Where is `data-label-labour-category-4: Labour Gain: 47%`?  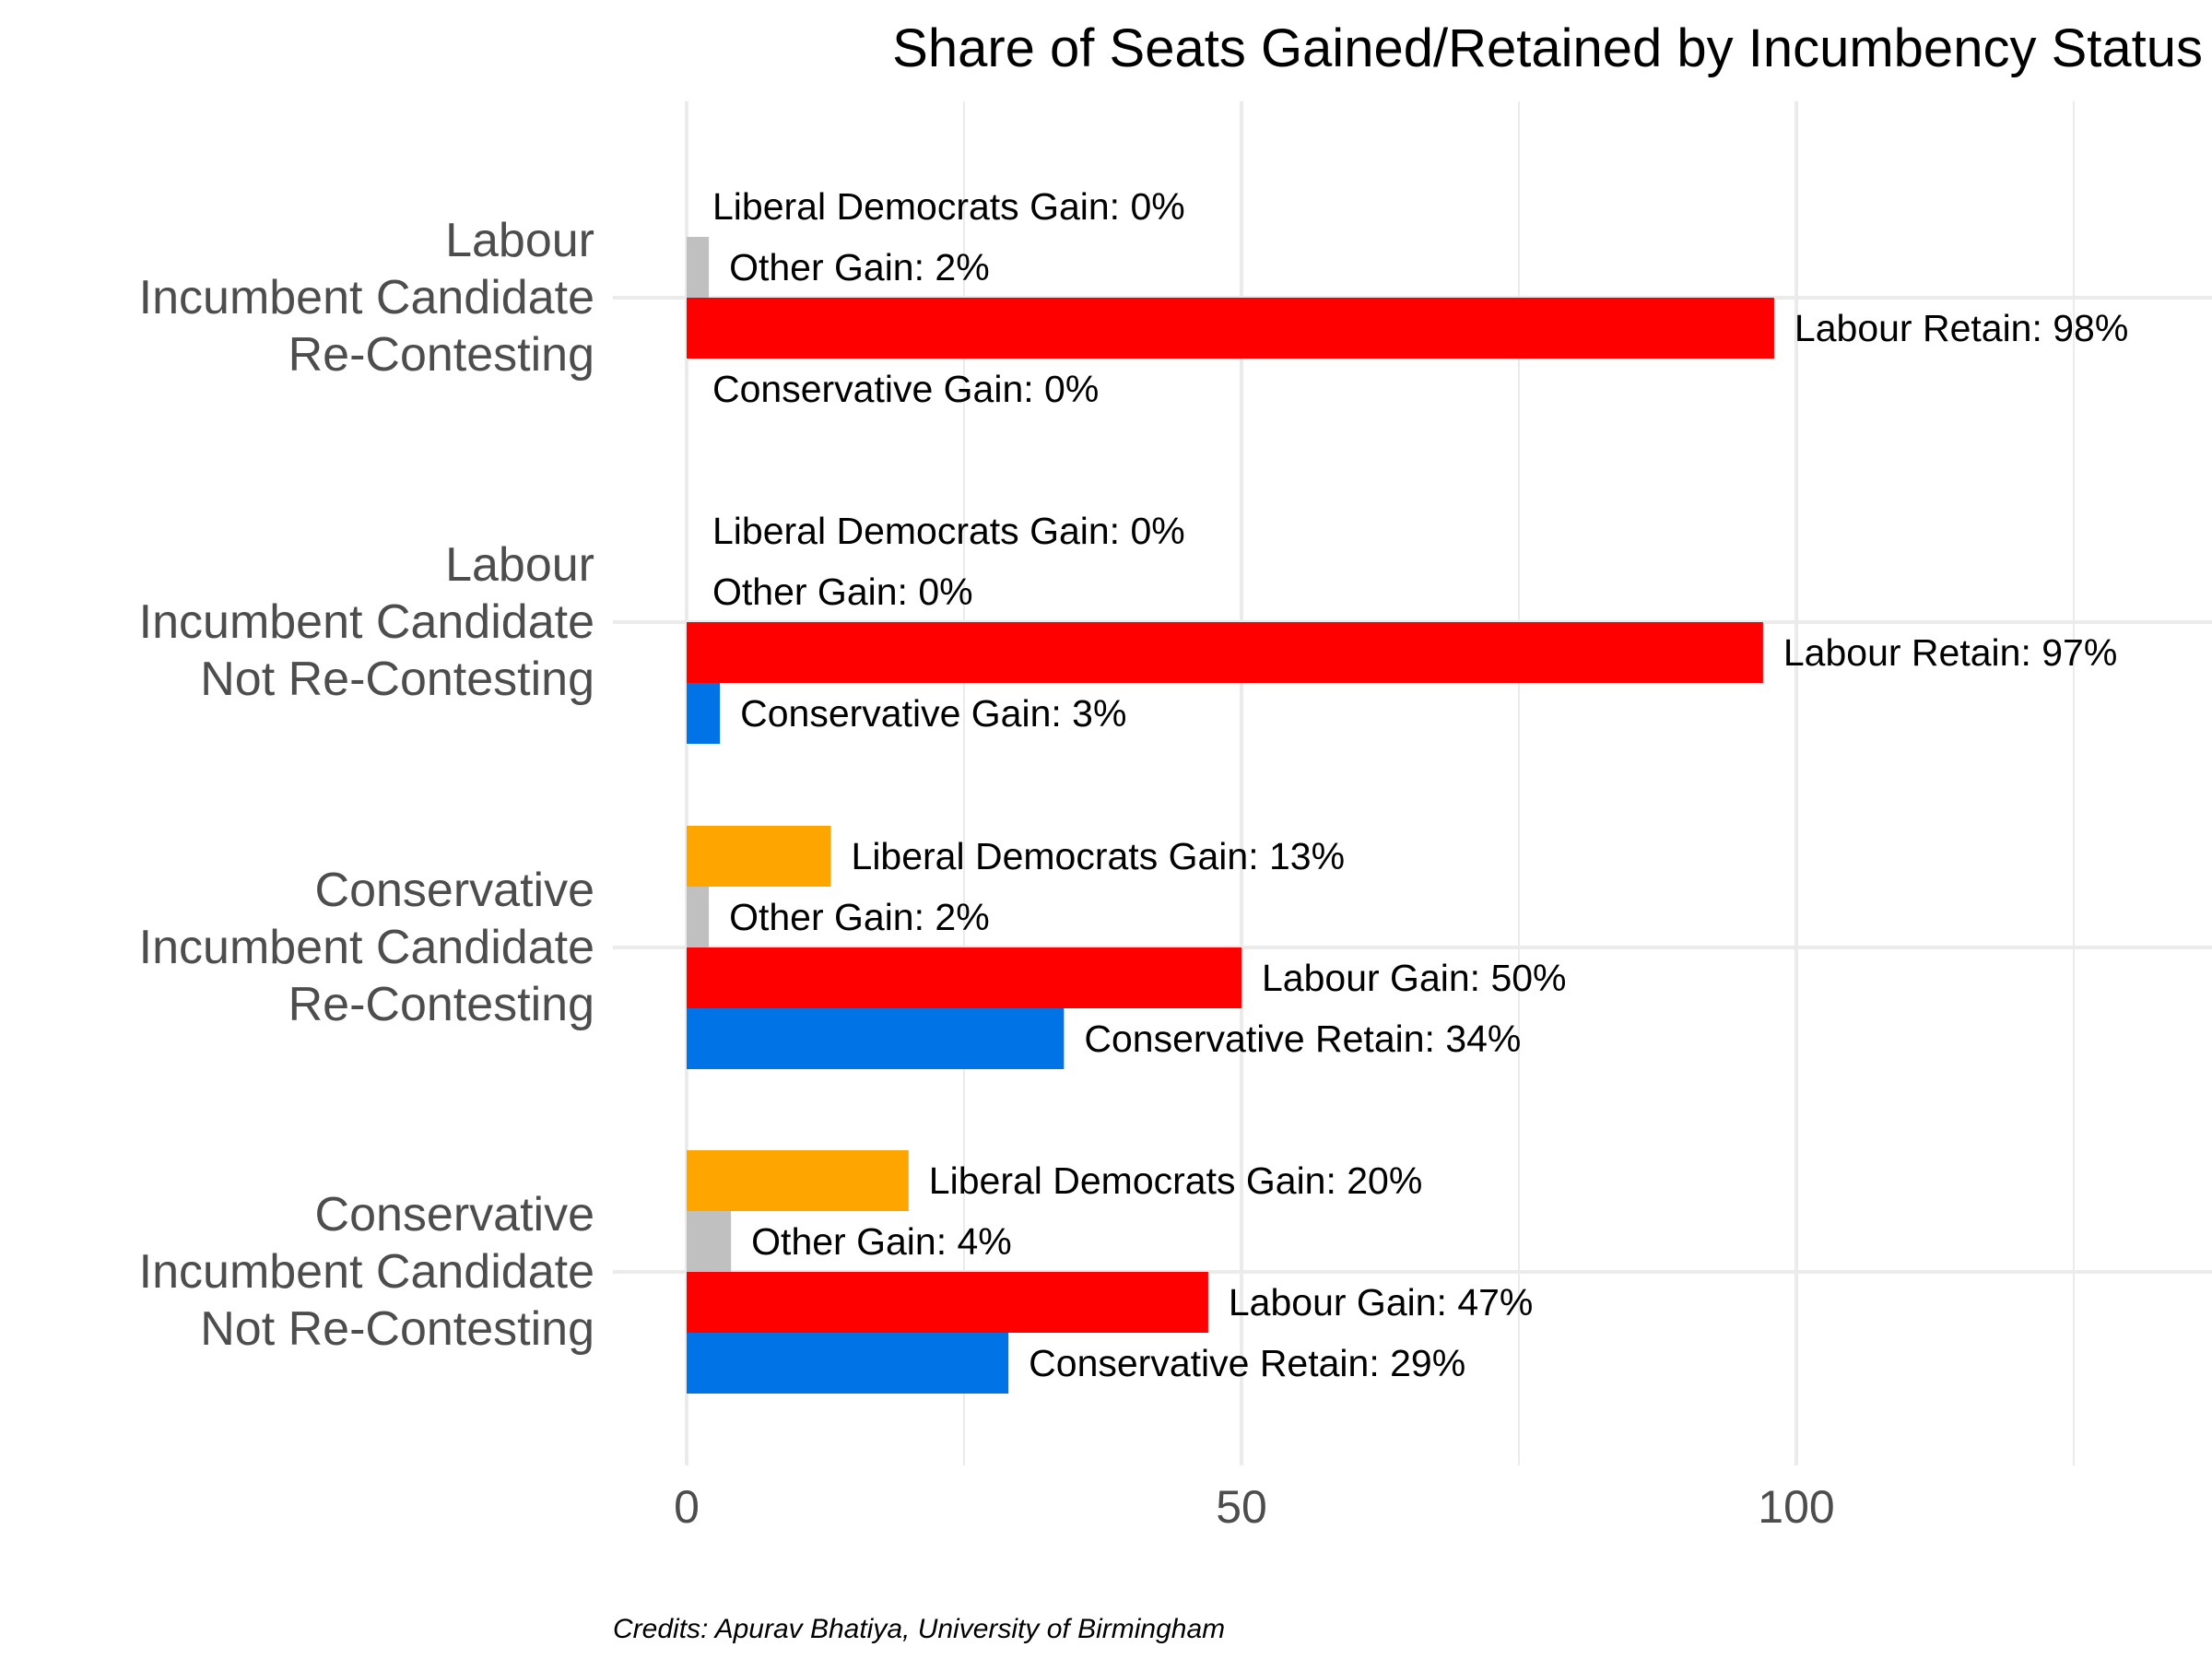 data-label-labour-category-4: Labour Gain: 47% is located at coordinates (1381, 1302).